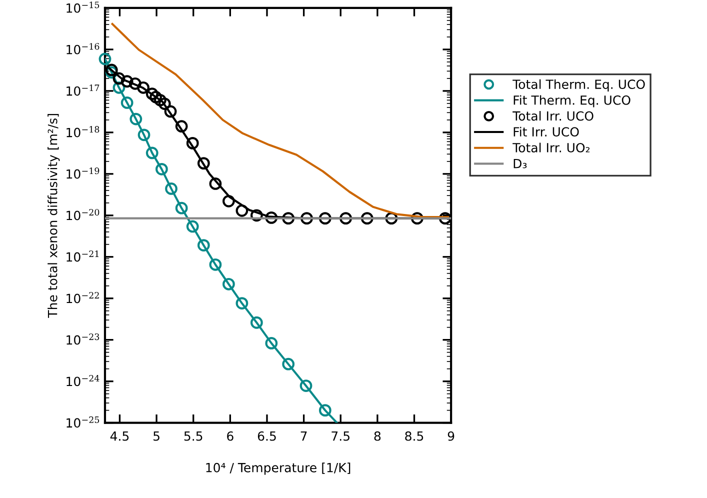  What do you see at coordinates (551, 147) in the screenshot?
I see `legend-label: Total Irr. UO₂` at bounding box center [551, 147].